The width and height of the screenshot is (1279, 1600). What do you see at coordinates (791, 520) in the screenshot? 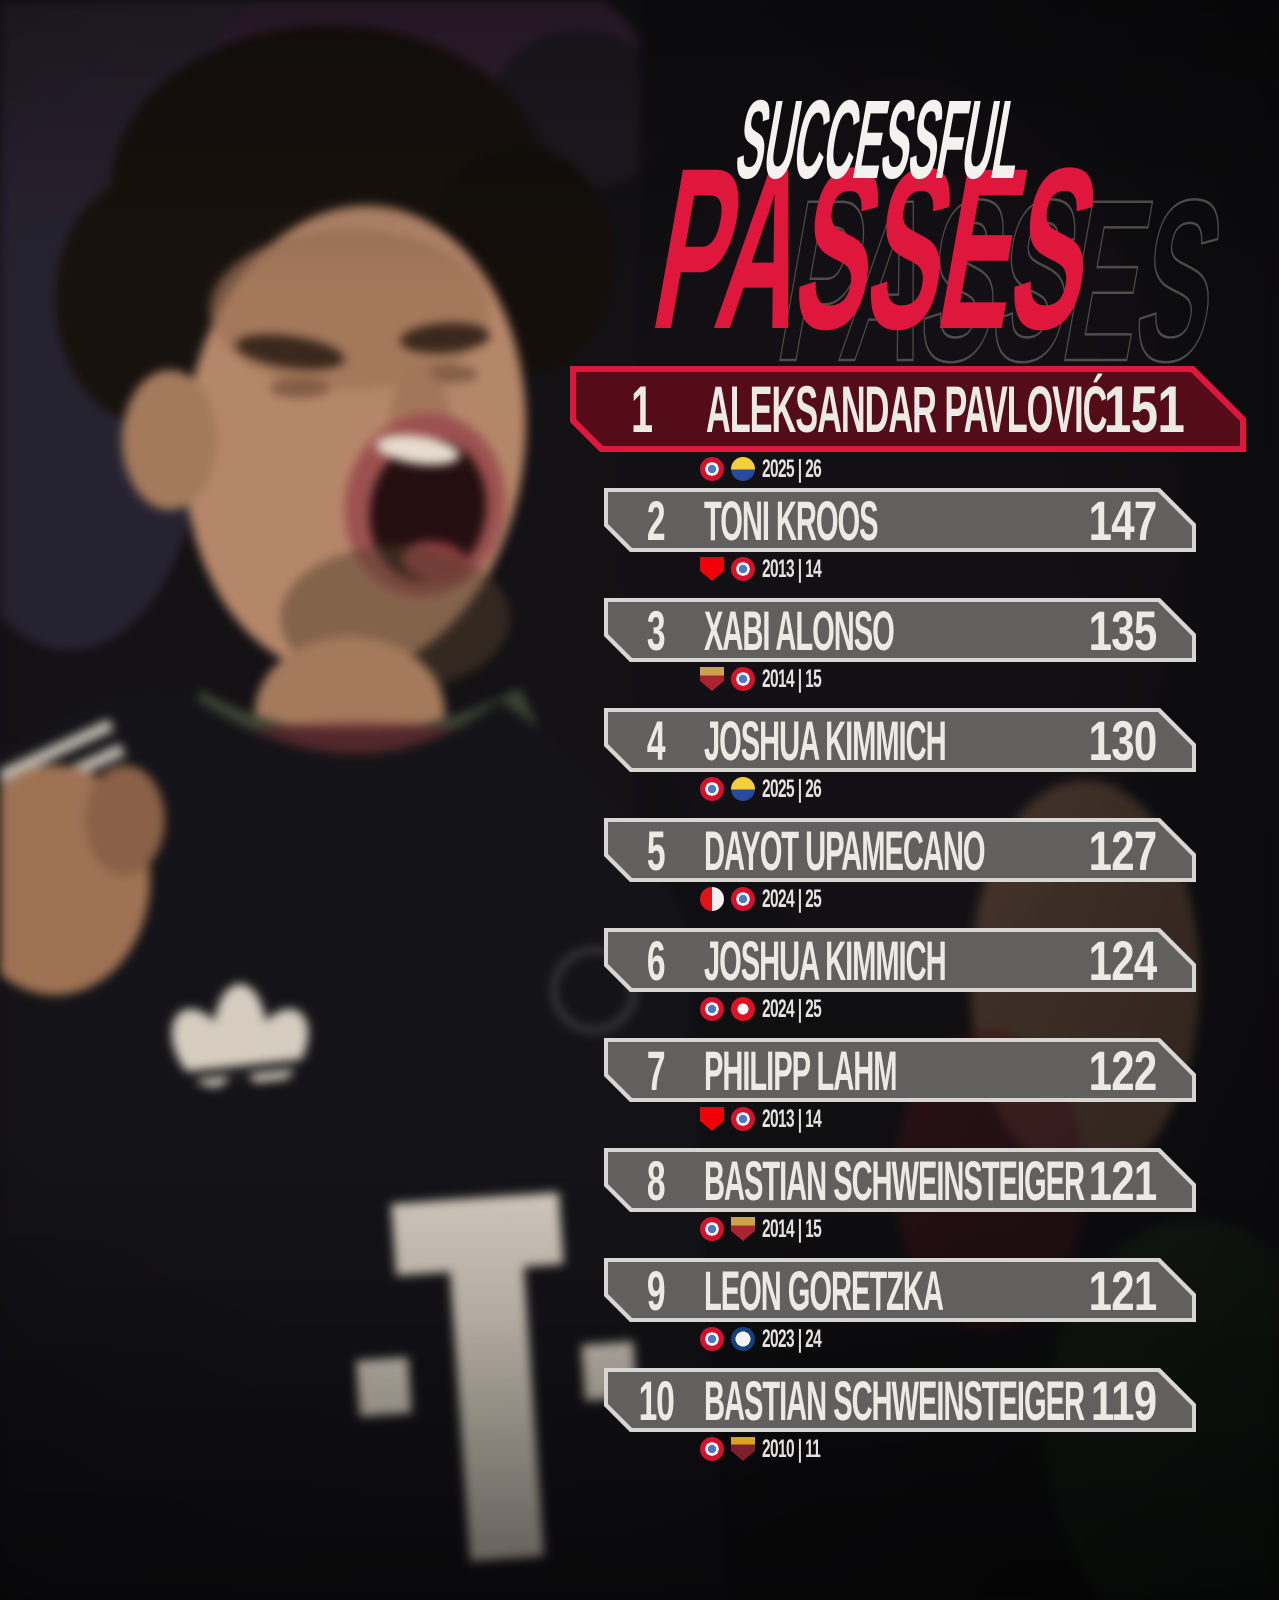
I see `player-name: TONI KROOS` at bounding box center [791, 520].